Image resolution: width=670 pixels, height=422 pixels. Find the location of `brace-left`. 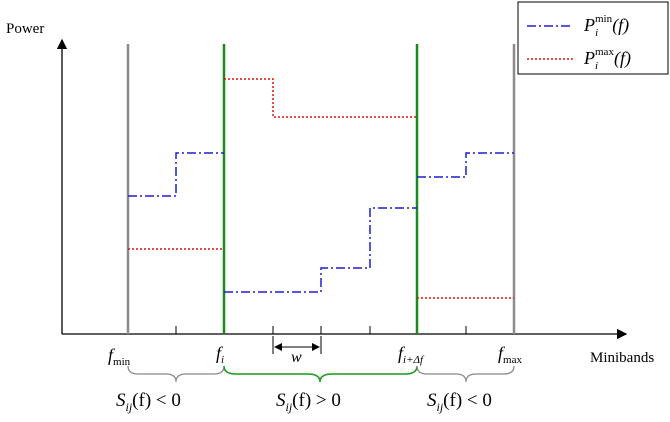

brace-left is located at coordinates (176, 374).